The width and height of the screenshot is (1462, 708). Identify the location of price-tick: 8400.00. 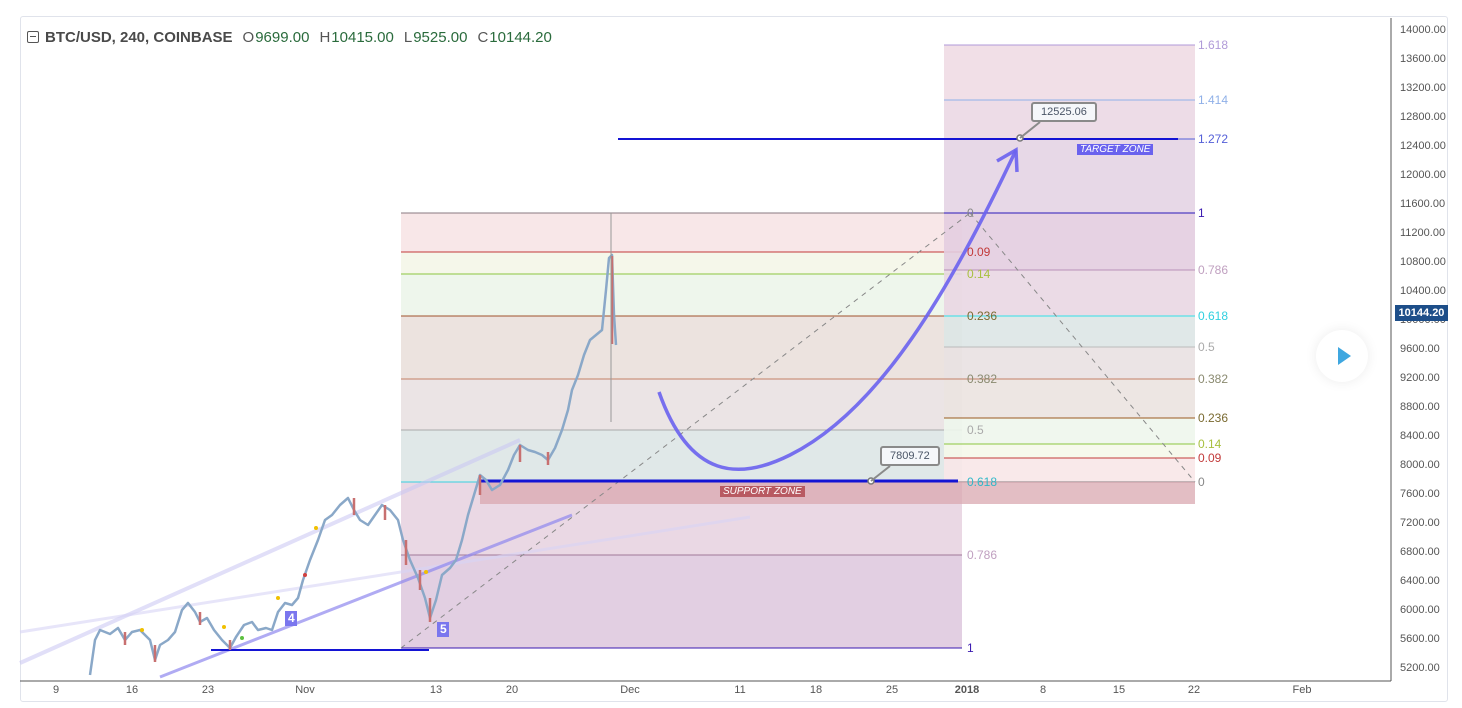
(1420, 436).